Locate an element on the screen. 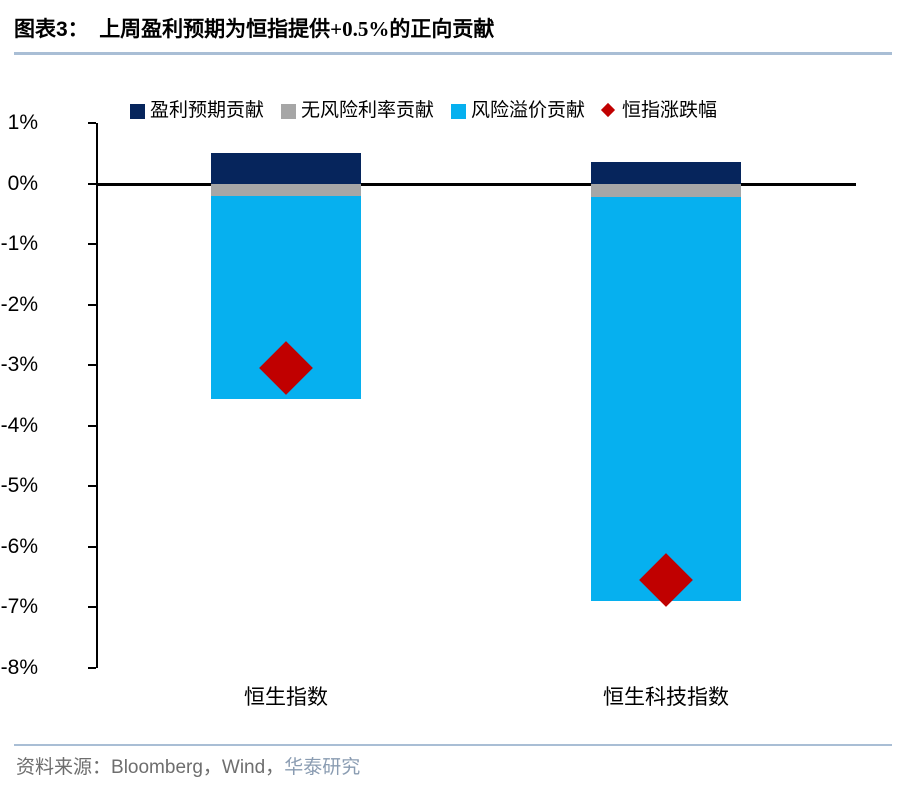  y-axis-tick-label: -6% is located at coordinates (19, 546).